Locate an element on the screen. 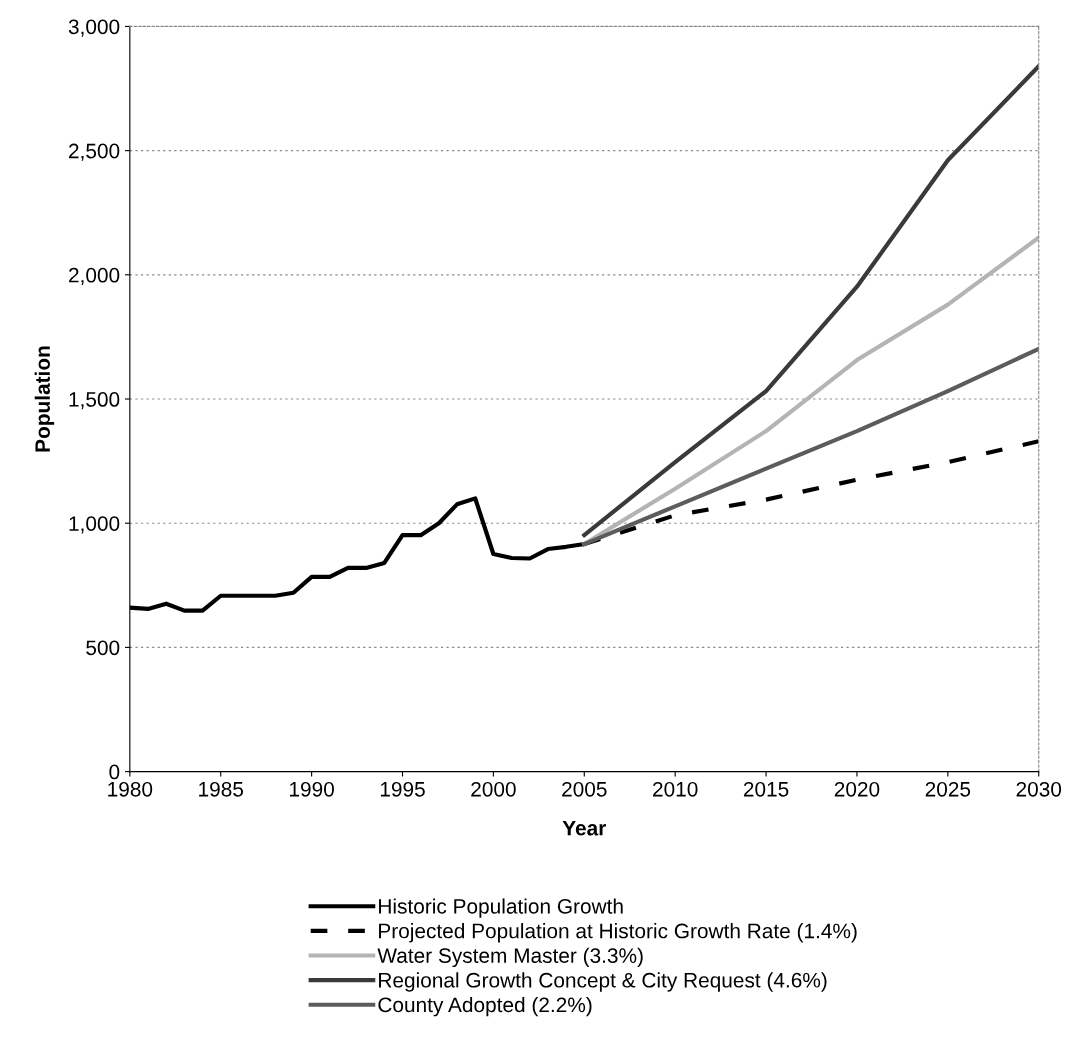 This screenshot has width=1082, height=1057. legend-label: County Adopted (2.2%) is located at coordinates (485, 1006).